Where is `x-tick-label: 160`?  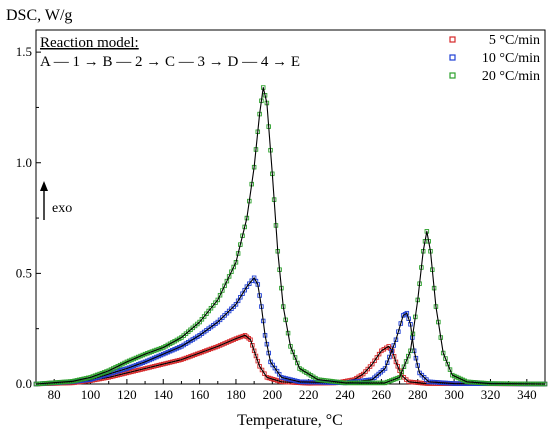
x-tick-label: 160 is located at coordinates (200, 394).